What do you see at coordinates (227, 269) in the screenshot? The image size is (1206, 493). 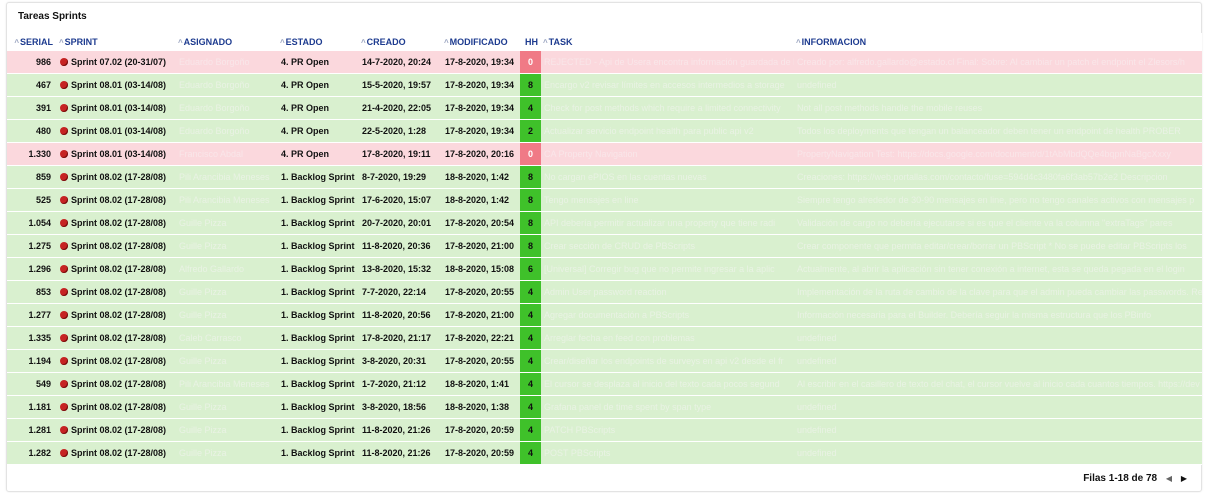 I see `cell-asignado: Alfredo Gallardo` at bounding box center [227, 269].